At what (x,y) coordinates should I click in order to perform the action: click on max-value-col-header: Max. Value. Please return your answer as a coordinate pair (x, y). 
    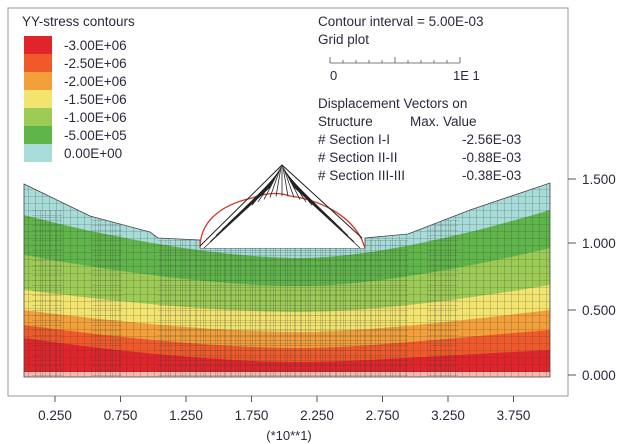
    Looking at the image, I should click on (443, 121).